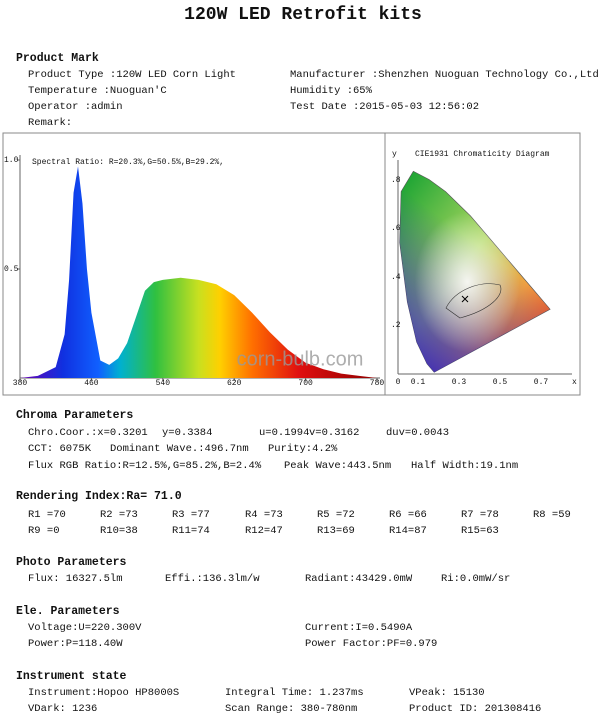 The image size is (606, 719). What do you see at coordinates (75, 107) in the screenshot?
I see `field: Operator :admin` at bounding box center [75, 107].